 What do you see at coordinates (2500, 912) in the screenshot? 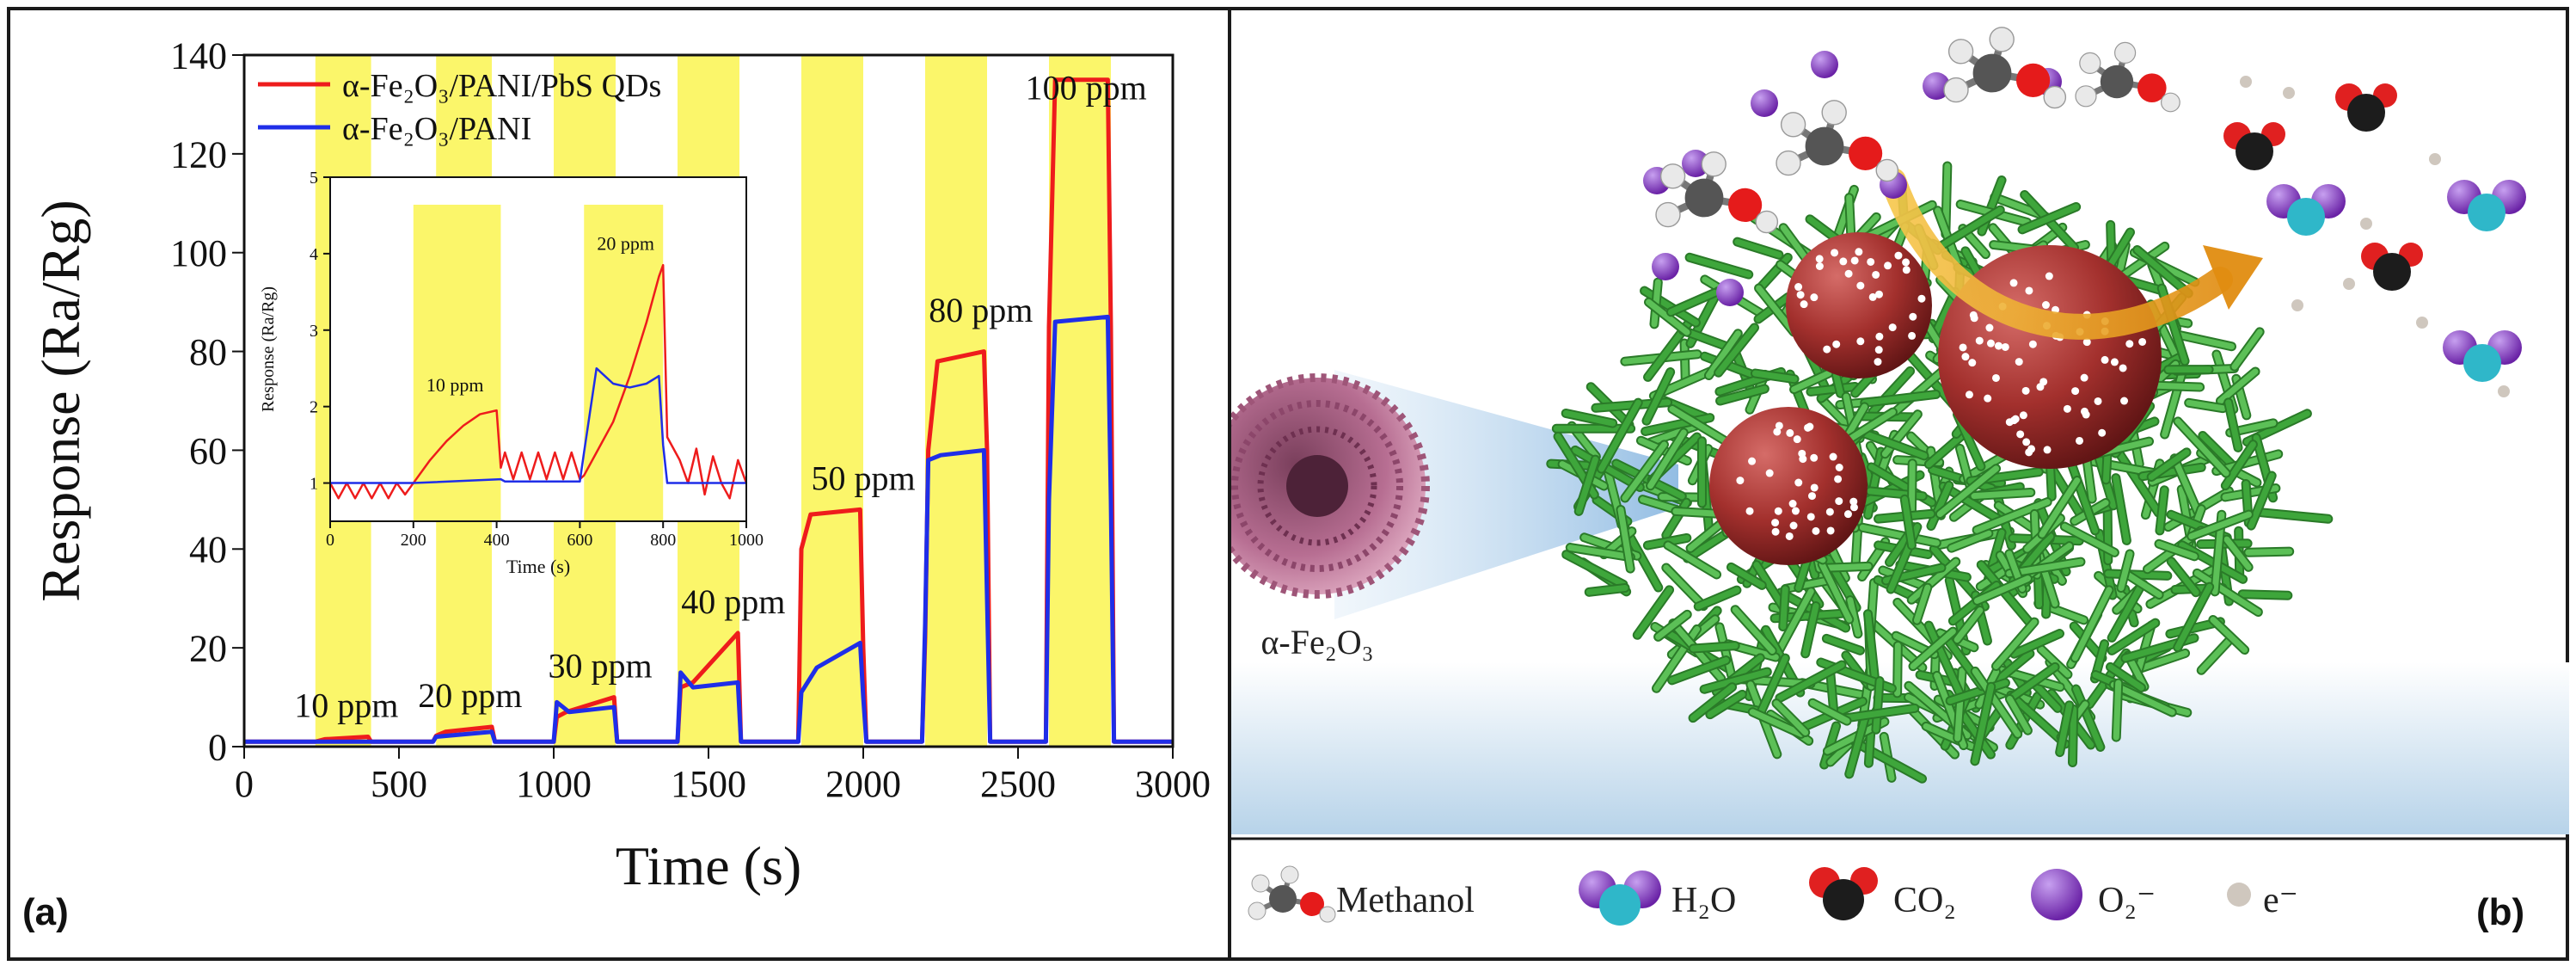
I see `panel-b-tag: (b)` at bounding box center [2500, 912].